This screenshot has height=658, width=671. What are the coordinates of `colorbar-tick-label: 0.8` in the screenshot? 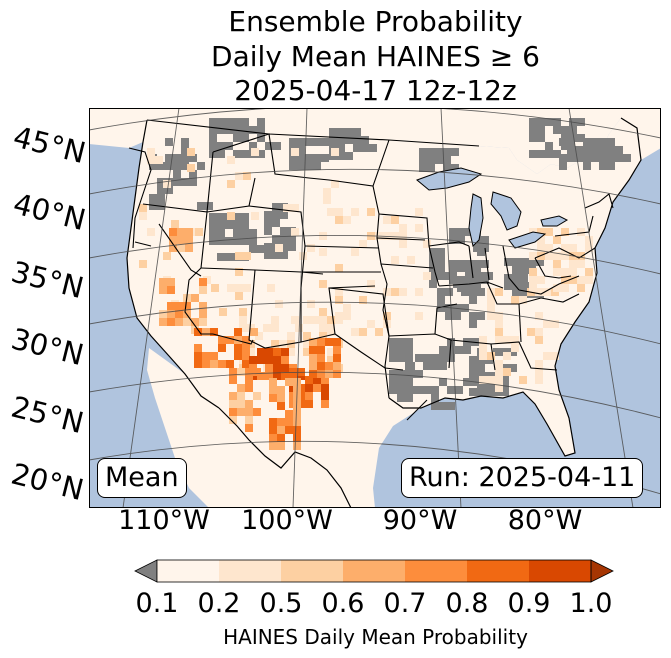 It's located at (467, 603).